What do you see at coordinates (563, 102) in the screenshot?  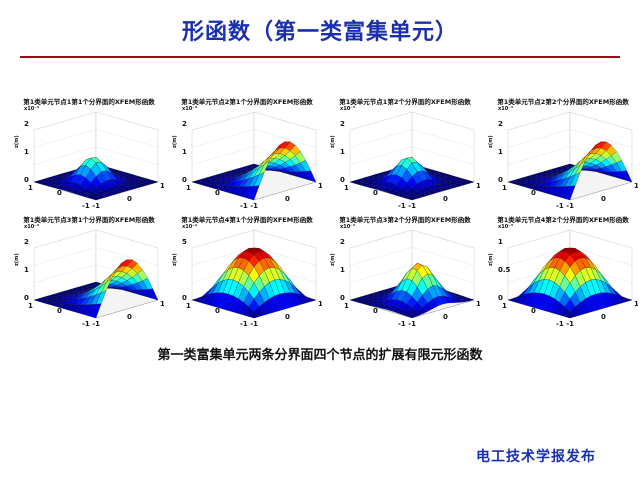 I see `plot-title: 第1类单元节点2第2个分界面的XFEM形函数` at bounding box center [563, 102].